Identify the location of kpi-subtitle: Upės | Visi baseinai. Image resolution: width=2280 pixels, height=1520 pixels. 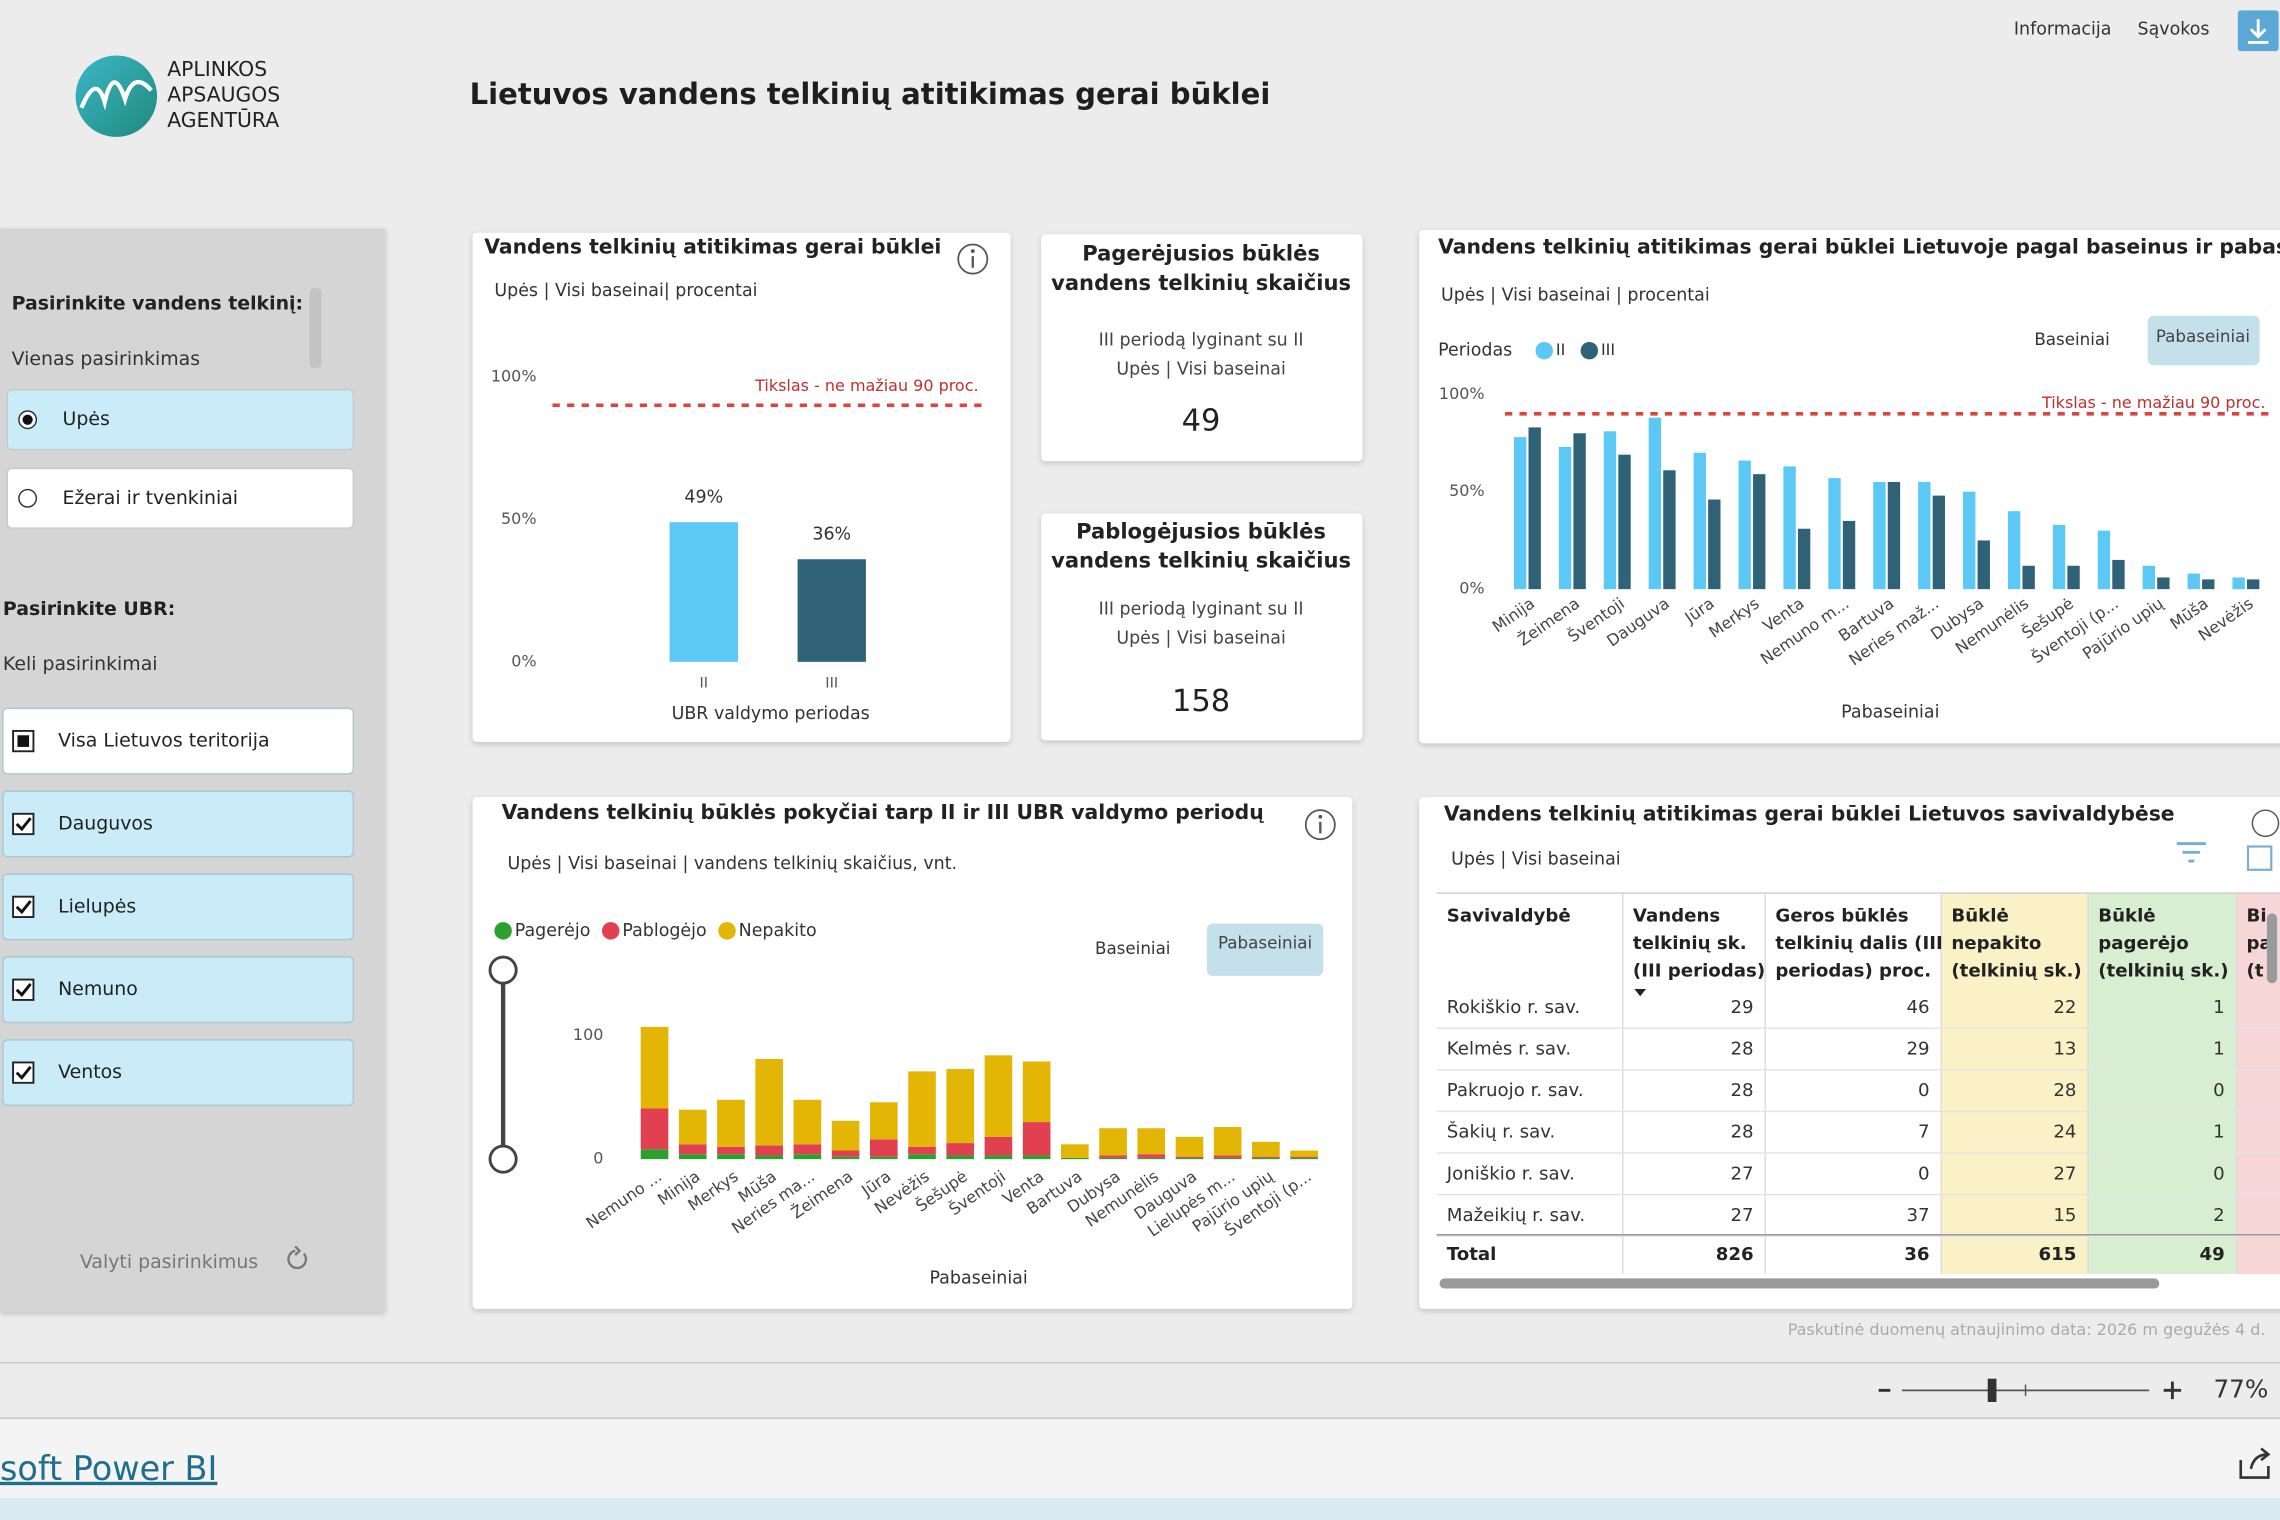
(1200, 370).